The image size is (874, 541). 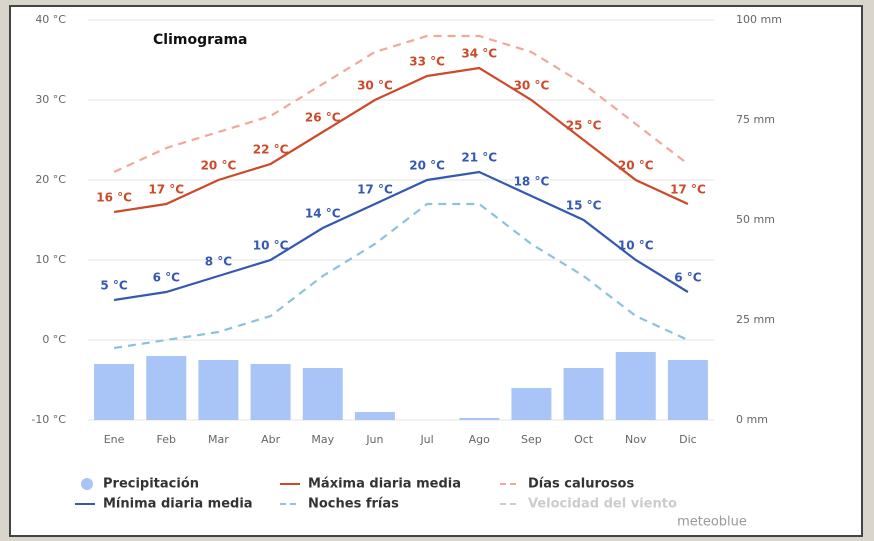 I want to click on y2-tick-label: 75 mm, so click(x=755, y=119).